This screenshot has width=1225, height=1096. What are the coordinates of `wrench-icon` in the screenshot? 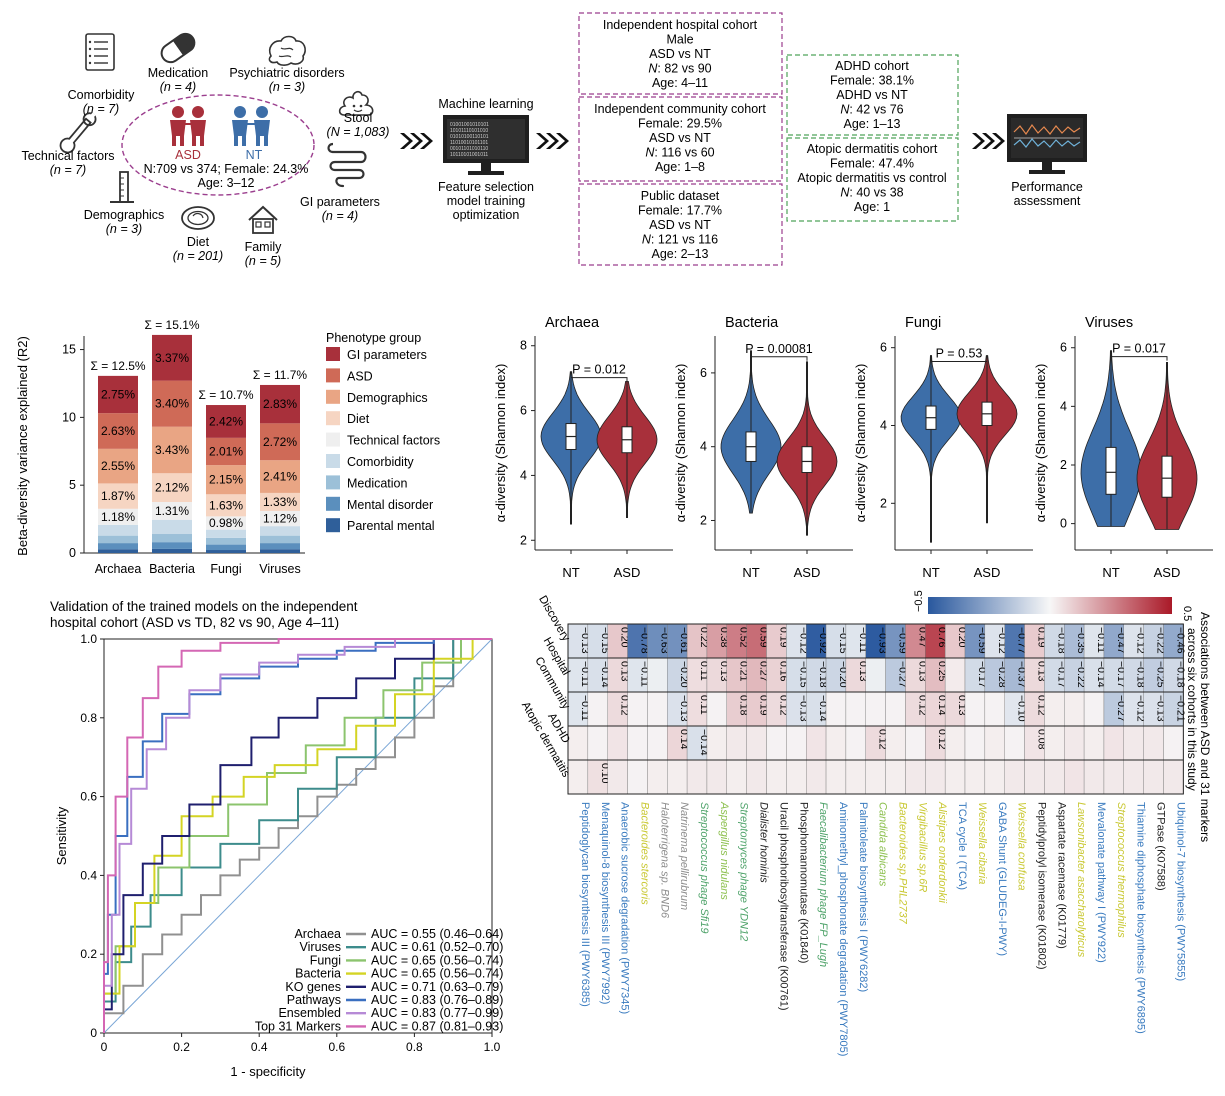 It's located at (78, 133).